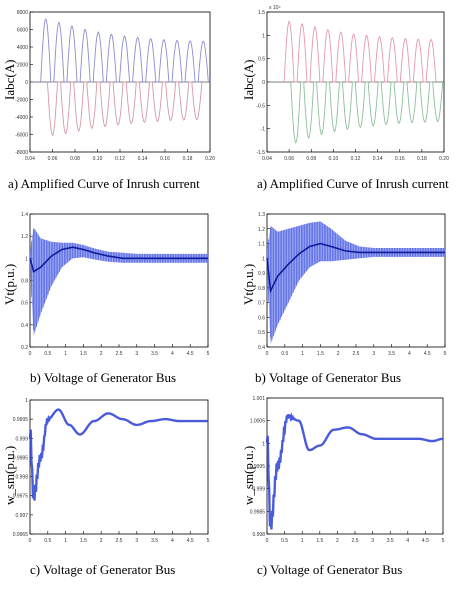 This screenshot has width=474, height=601. I want to click on x-tick-label: 0.04, so click(267, 159).